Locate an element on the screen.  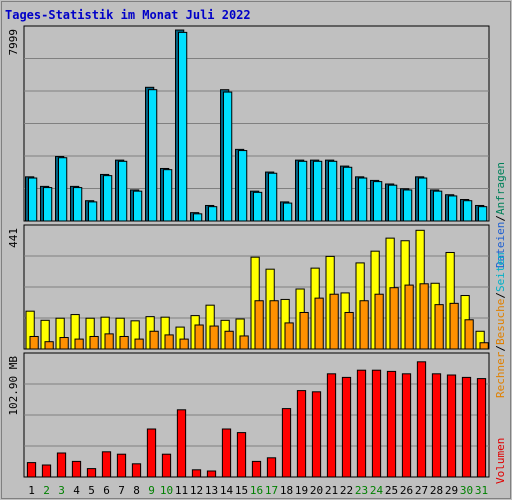
day-label-2: 2 is located at coordinates (46, 490).